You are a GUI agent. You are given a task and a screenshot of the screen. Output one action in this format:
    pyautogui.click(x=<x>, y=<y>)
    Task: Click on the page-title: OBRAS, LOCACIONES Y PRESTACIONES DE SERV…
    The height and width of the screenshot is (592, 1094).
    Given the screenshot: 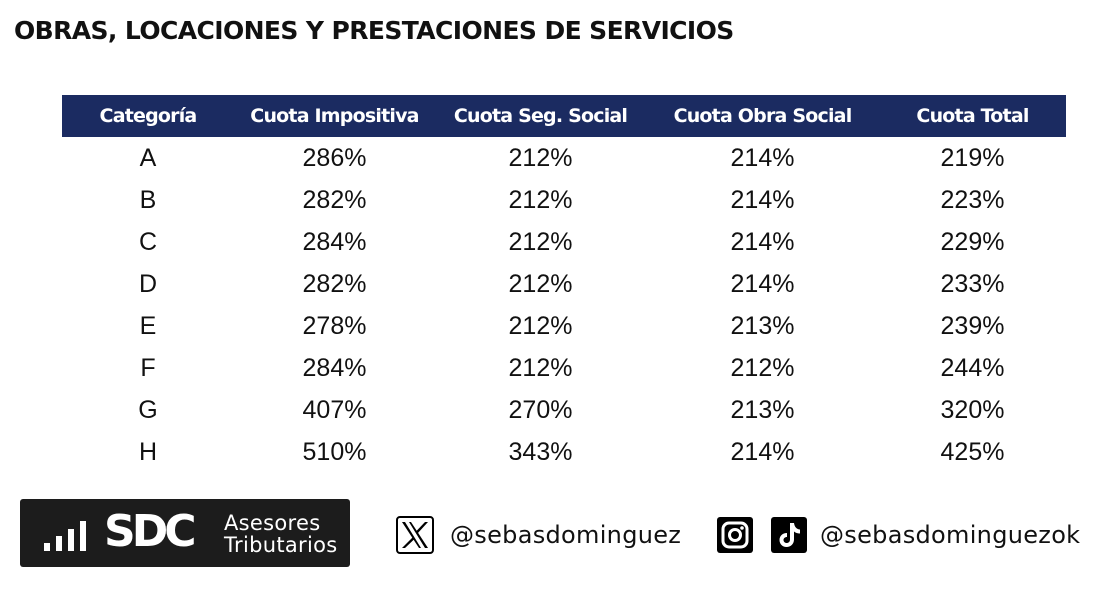 What is the action you would take?
    pyautogui.click(x=374, y=30)
    